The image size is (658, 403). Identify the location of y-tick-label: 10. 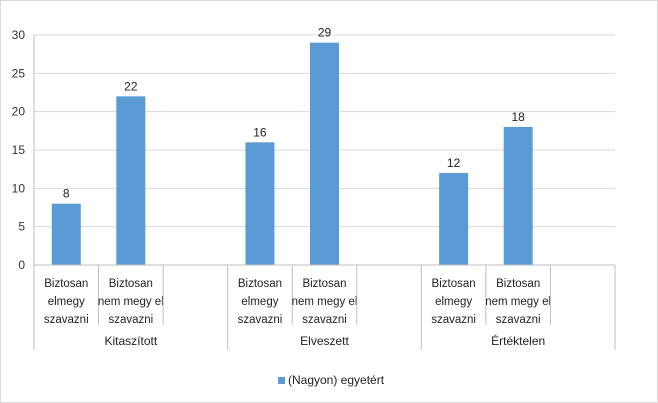
(19, 188).